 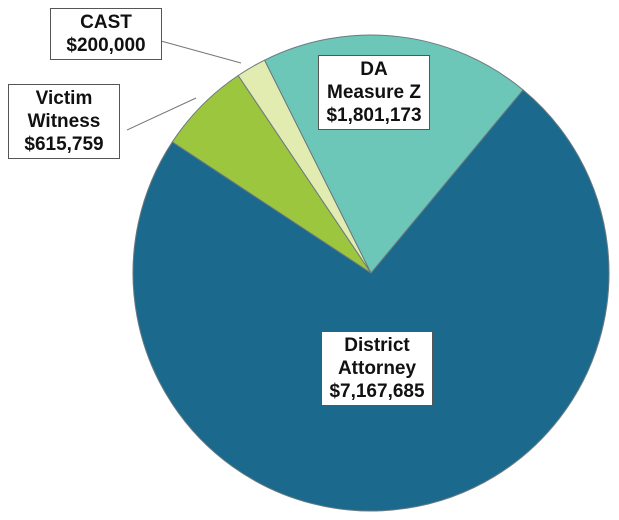 I want to click on data-label: DA Measure Z $1,801,173, so click(x=374, y=92).